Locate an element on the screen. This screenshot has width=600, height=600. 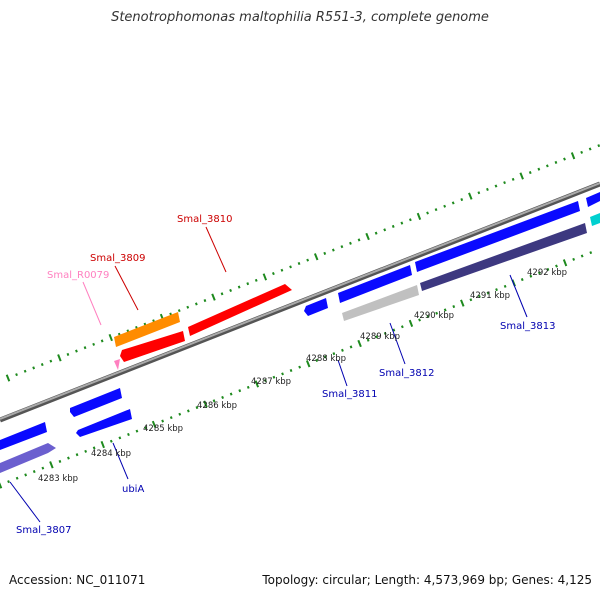
gene-label: Smal_3812 is located at coordinates (406, 373).